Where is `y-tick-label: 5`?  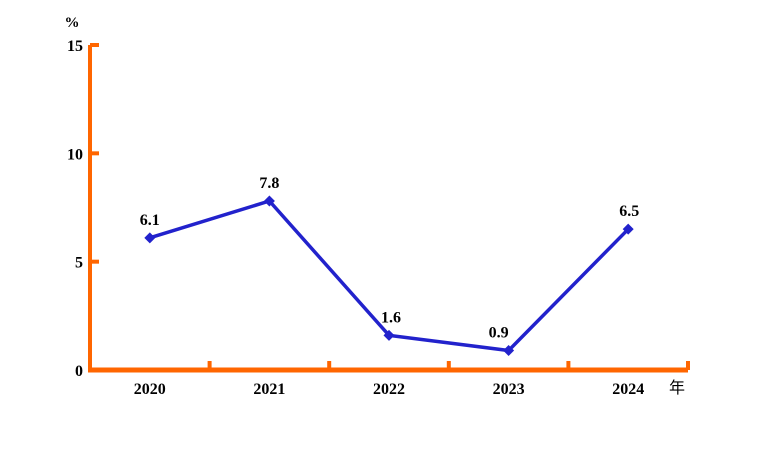 y-tick-label: 5 is located at coordinates (79, 263).